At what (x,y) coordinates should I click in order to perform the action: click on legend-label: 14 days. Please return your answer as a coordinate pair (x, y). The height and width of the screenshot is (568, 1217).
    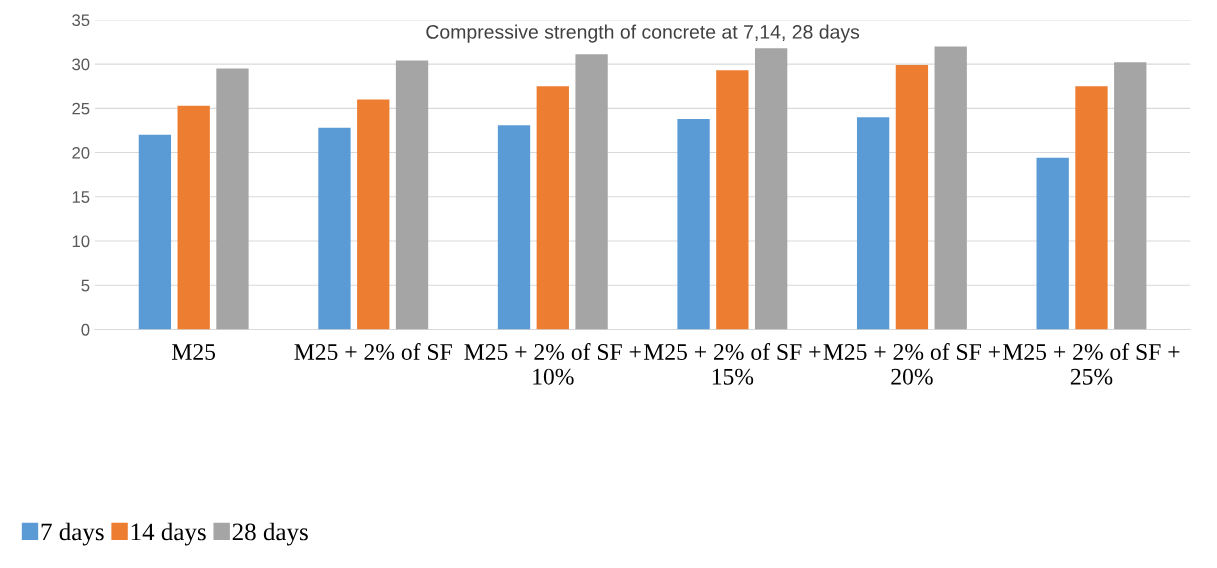
    Looking at the image, I should click on (168, 534).